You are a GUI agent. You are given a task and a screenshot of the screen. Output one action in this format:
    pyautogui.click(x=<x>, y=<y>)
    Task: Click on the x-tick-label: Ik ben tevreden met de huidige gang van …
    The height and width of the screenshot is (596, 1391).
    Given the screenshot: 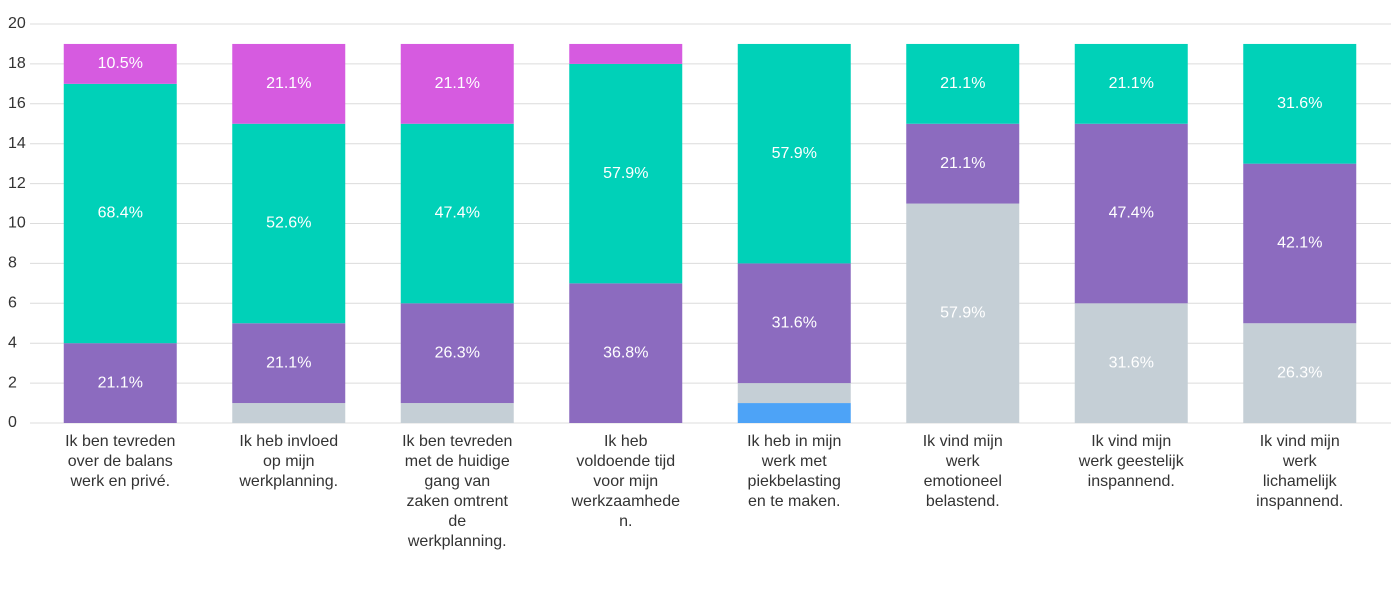 What is the action you would take?
    pyautogui.click(x=457, y=491)
    